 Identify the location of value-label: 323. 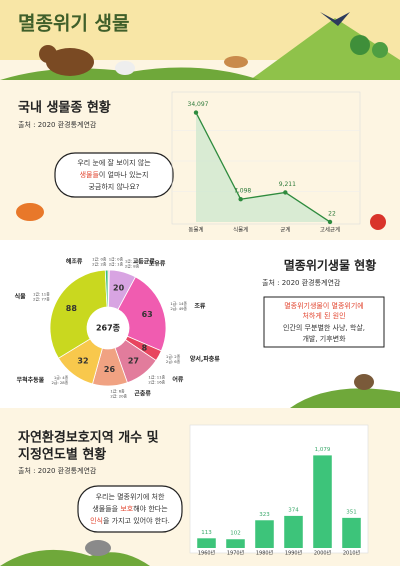
(264, 515).